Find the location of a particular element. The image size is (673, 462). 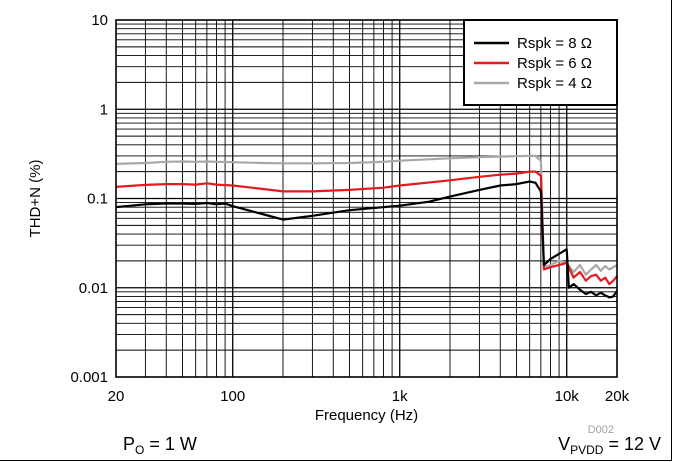

x-tick-labels: 20 100 1k 10k 20k is located at coordinates (369, 396).